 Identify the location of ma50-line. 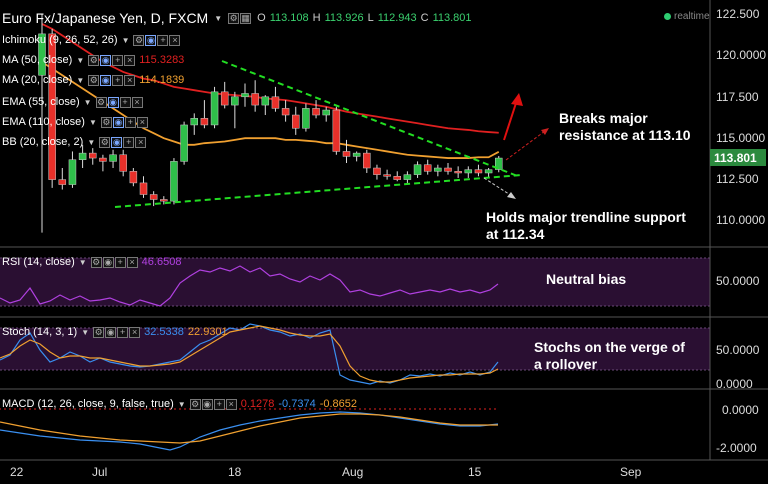
(270, 78).